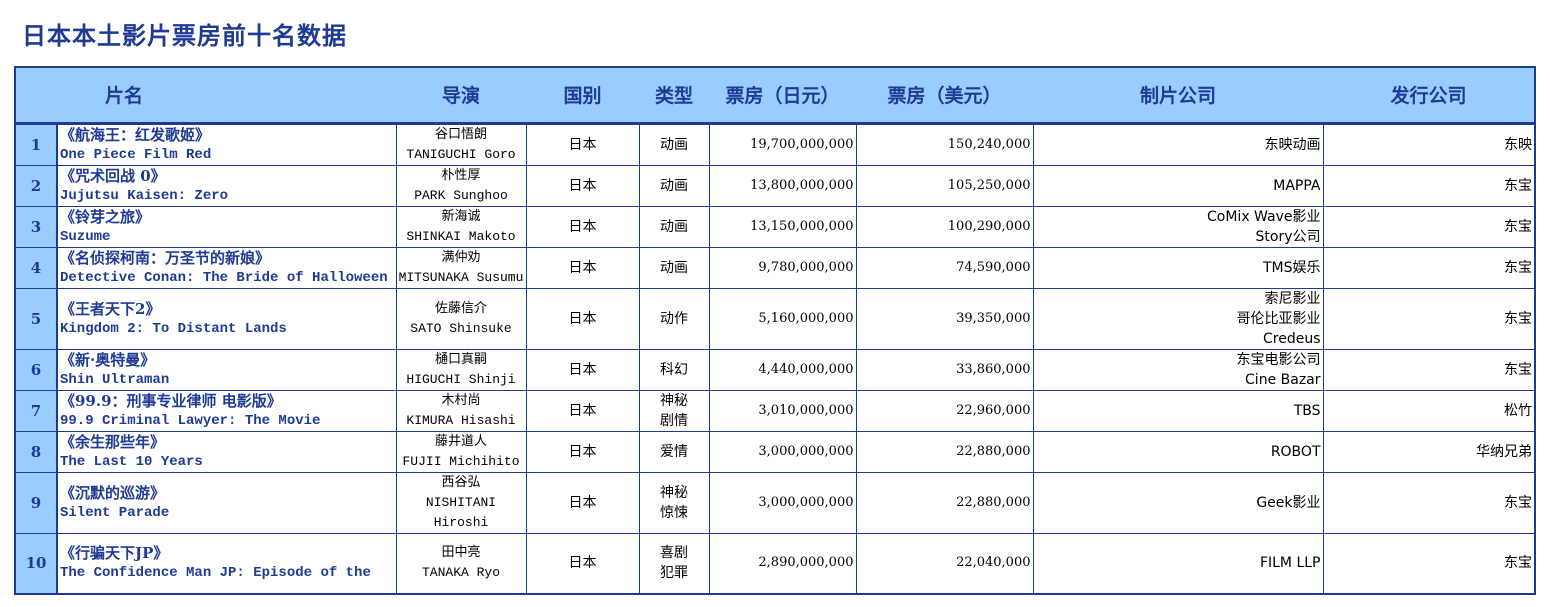 This screenshot has height=607, width=1550. I want to click on director-name: MITSUNAKA Susumu, so click(461, 277).